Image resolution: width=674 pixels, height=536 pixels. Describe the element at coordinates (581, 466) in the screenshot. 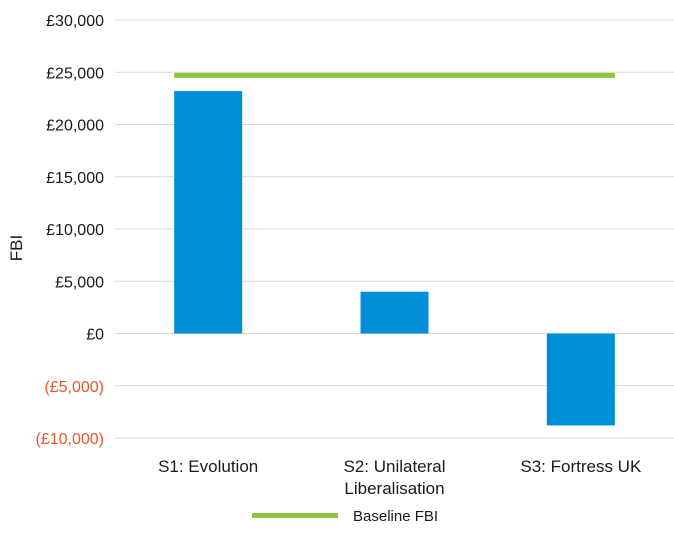

I see `x-category-label: S3: Fortress UK` at that location.